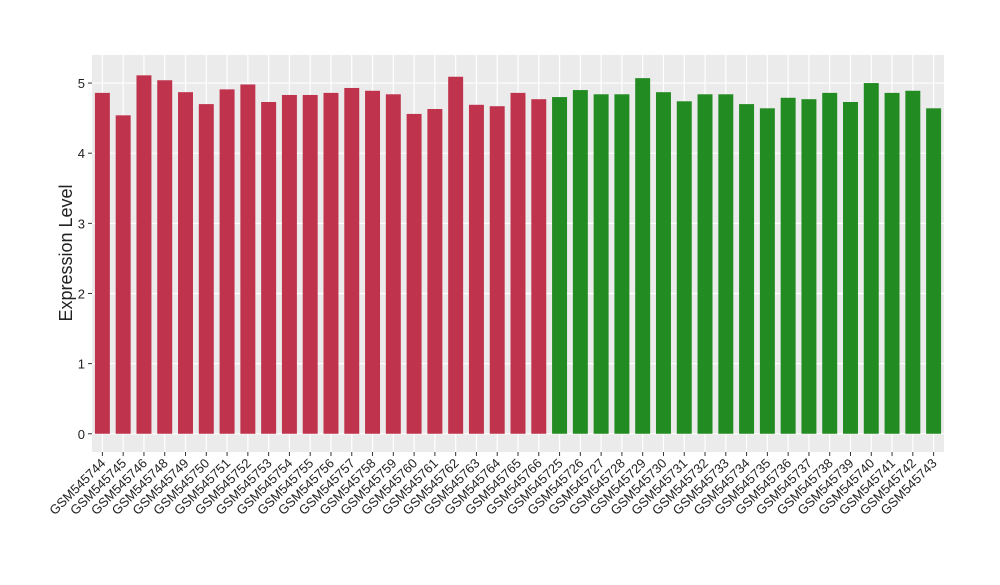 This screenshot has width=1000, height=585. What do you see at coordinates (81, 293) in the screenshot?
I see `y-tick-label: 2` at bounding box center [81, 293].